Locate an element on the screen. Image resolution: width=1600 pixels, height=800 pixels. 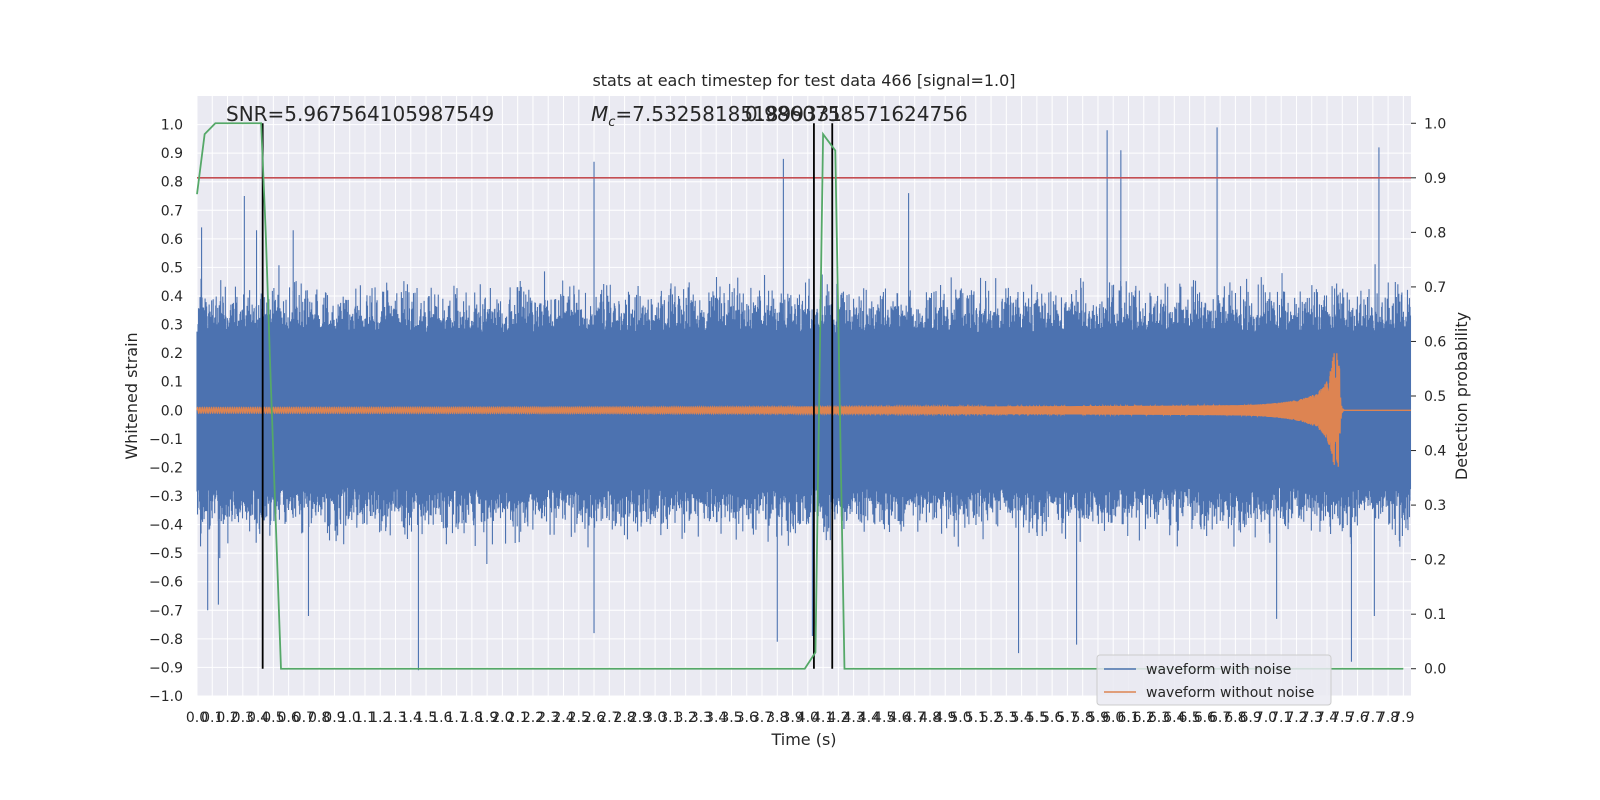
y-tick-label: −0.6 is located at coordinates (166, 583).